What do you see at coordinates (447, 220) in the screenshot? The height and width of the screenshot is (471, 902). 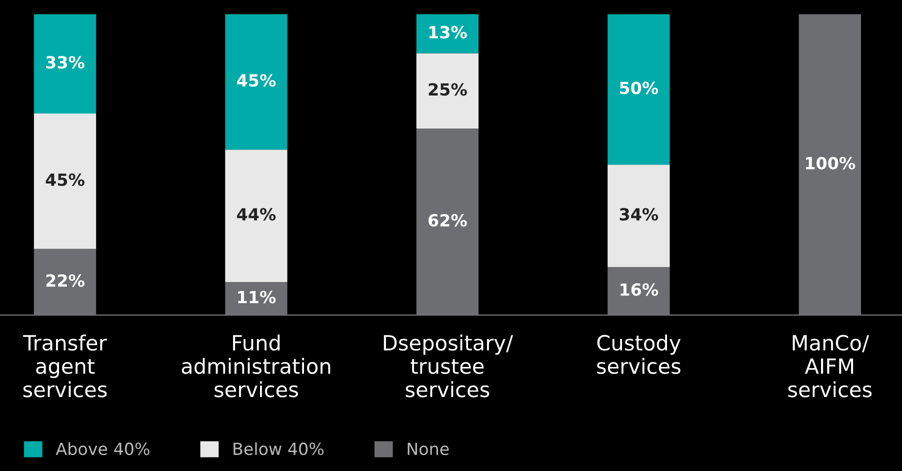 I see `data-label: 62%` at bounding box center [447, 220].